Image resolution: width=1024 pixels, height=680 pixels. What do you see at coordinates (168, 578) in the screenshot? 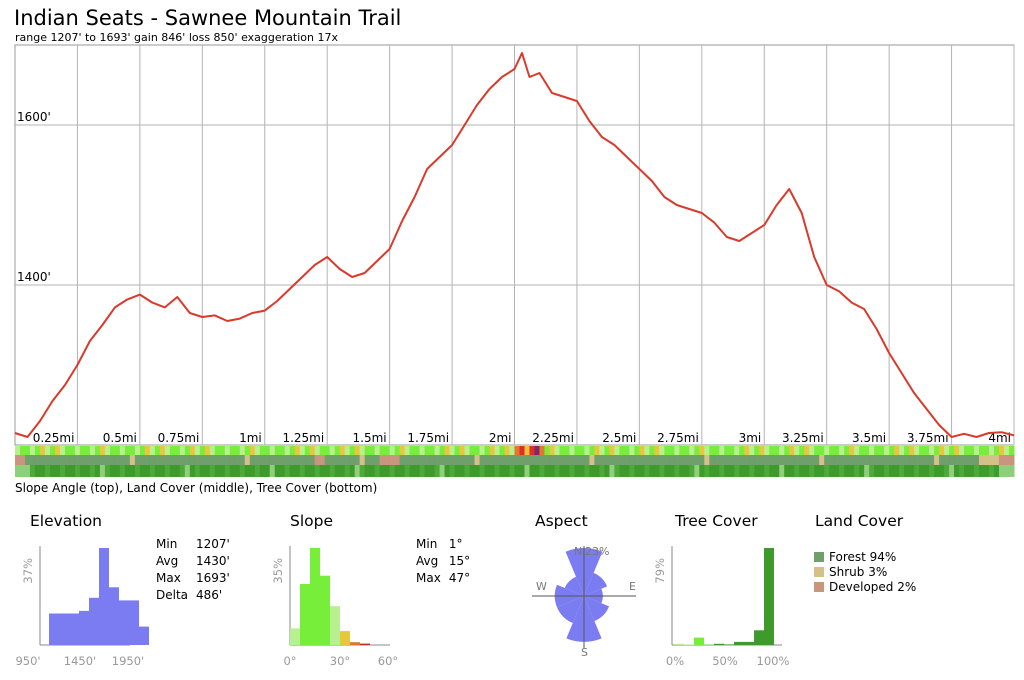
I see `stat-label: Max` at bounding box center [168, 578].